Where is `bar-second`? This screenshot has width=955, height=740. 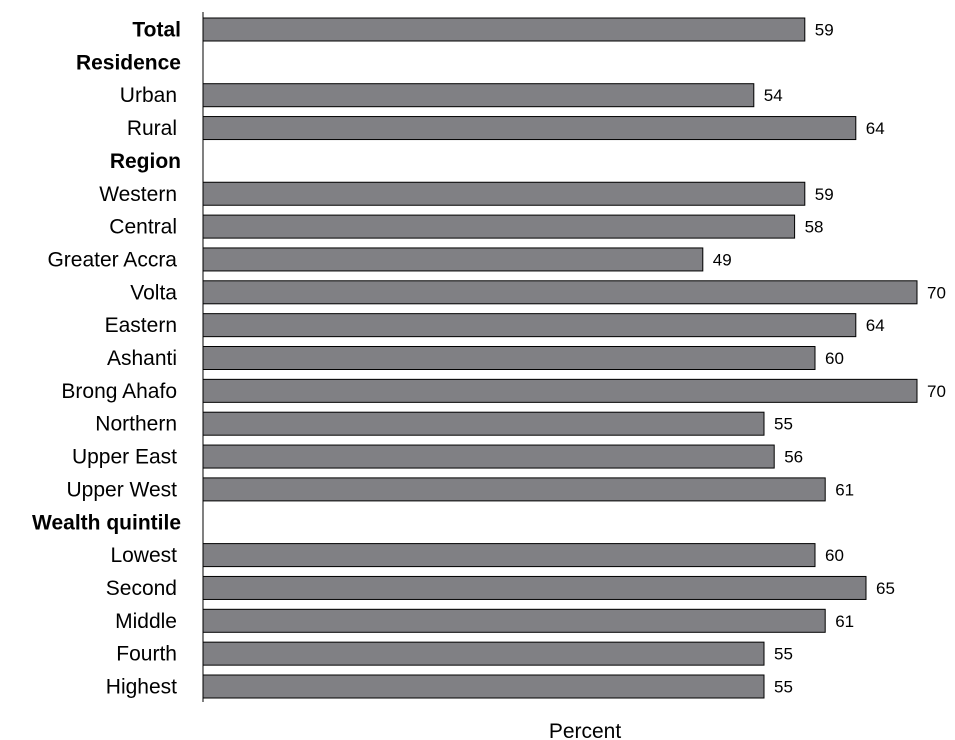 bar-second is located at coordinates (534, 587).